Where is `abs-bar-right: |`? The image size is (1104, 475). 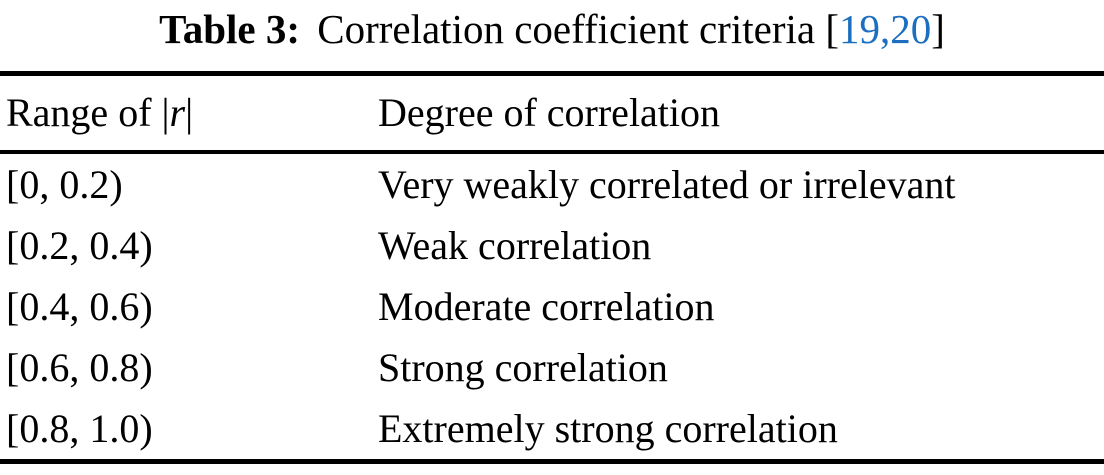 abs-bar-right: | is located at coordinates (189, 112).